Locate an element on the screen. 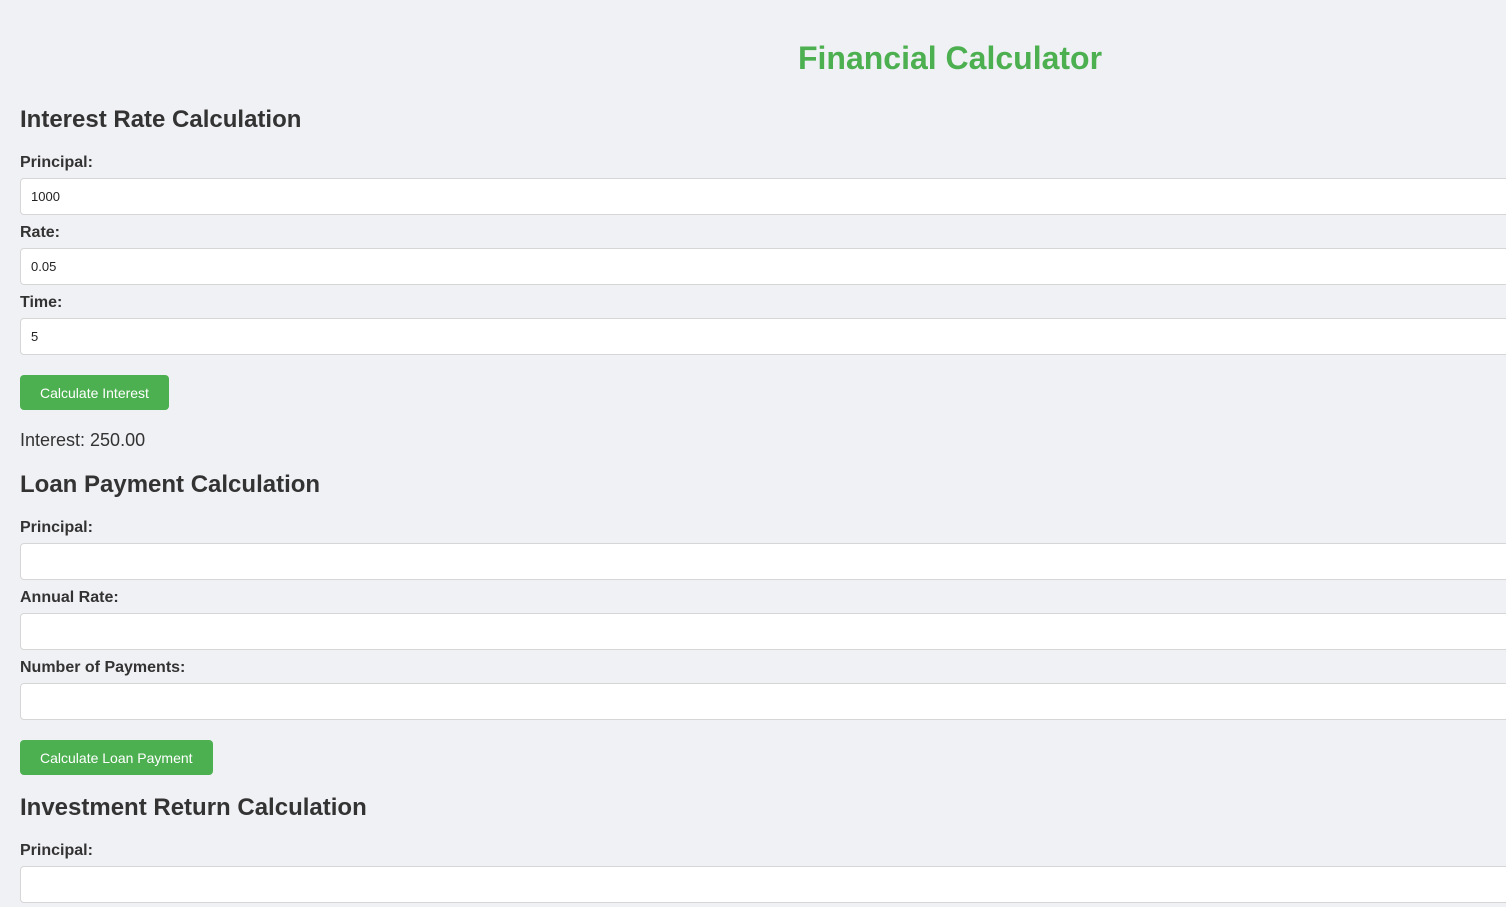 The width and height of the screenshot is (1506, 907). interest-rate-label: Rate: is located at coordinates (40, 232).